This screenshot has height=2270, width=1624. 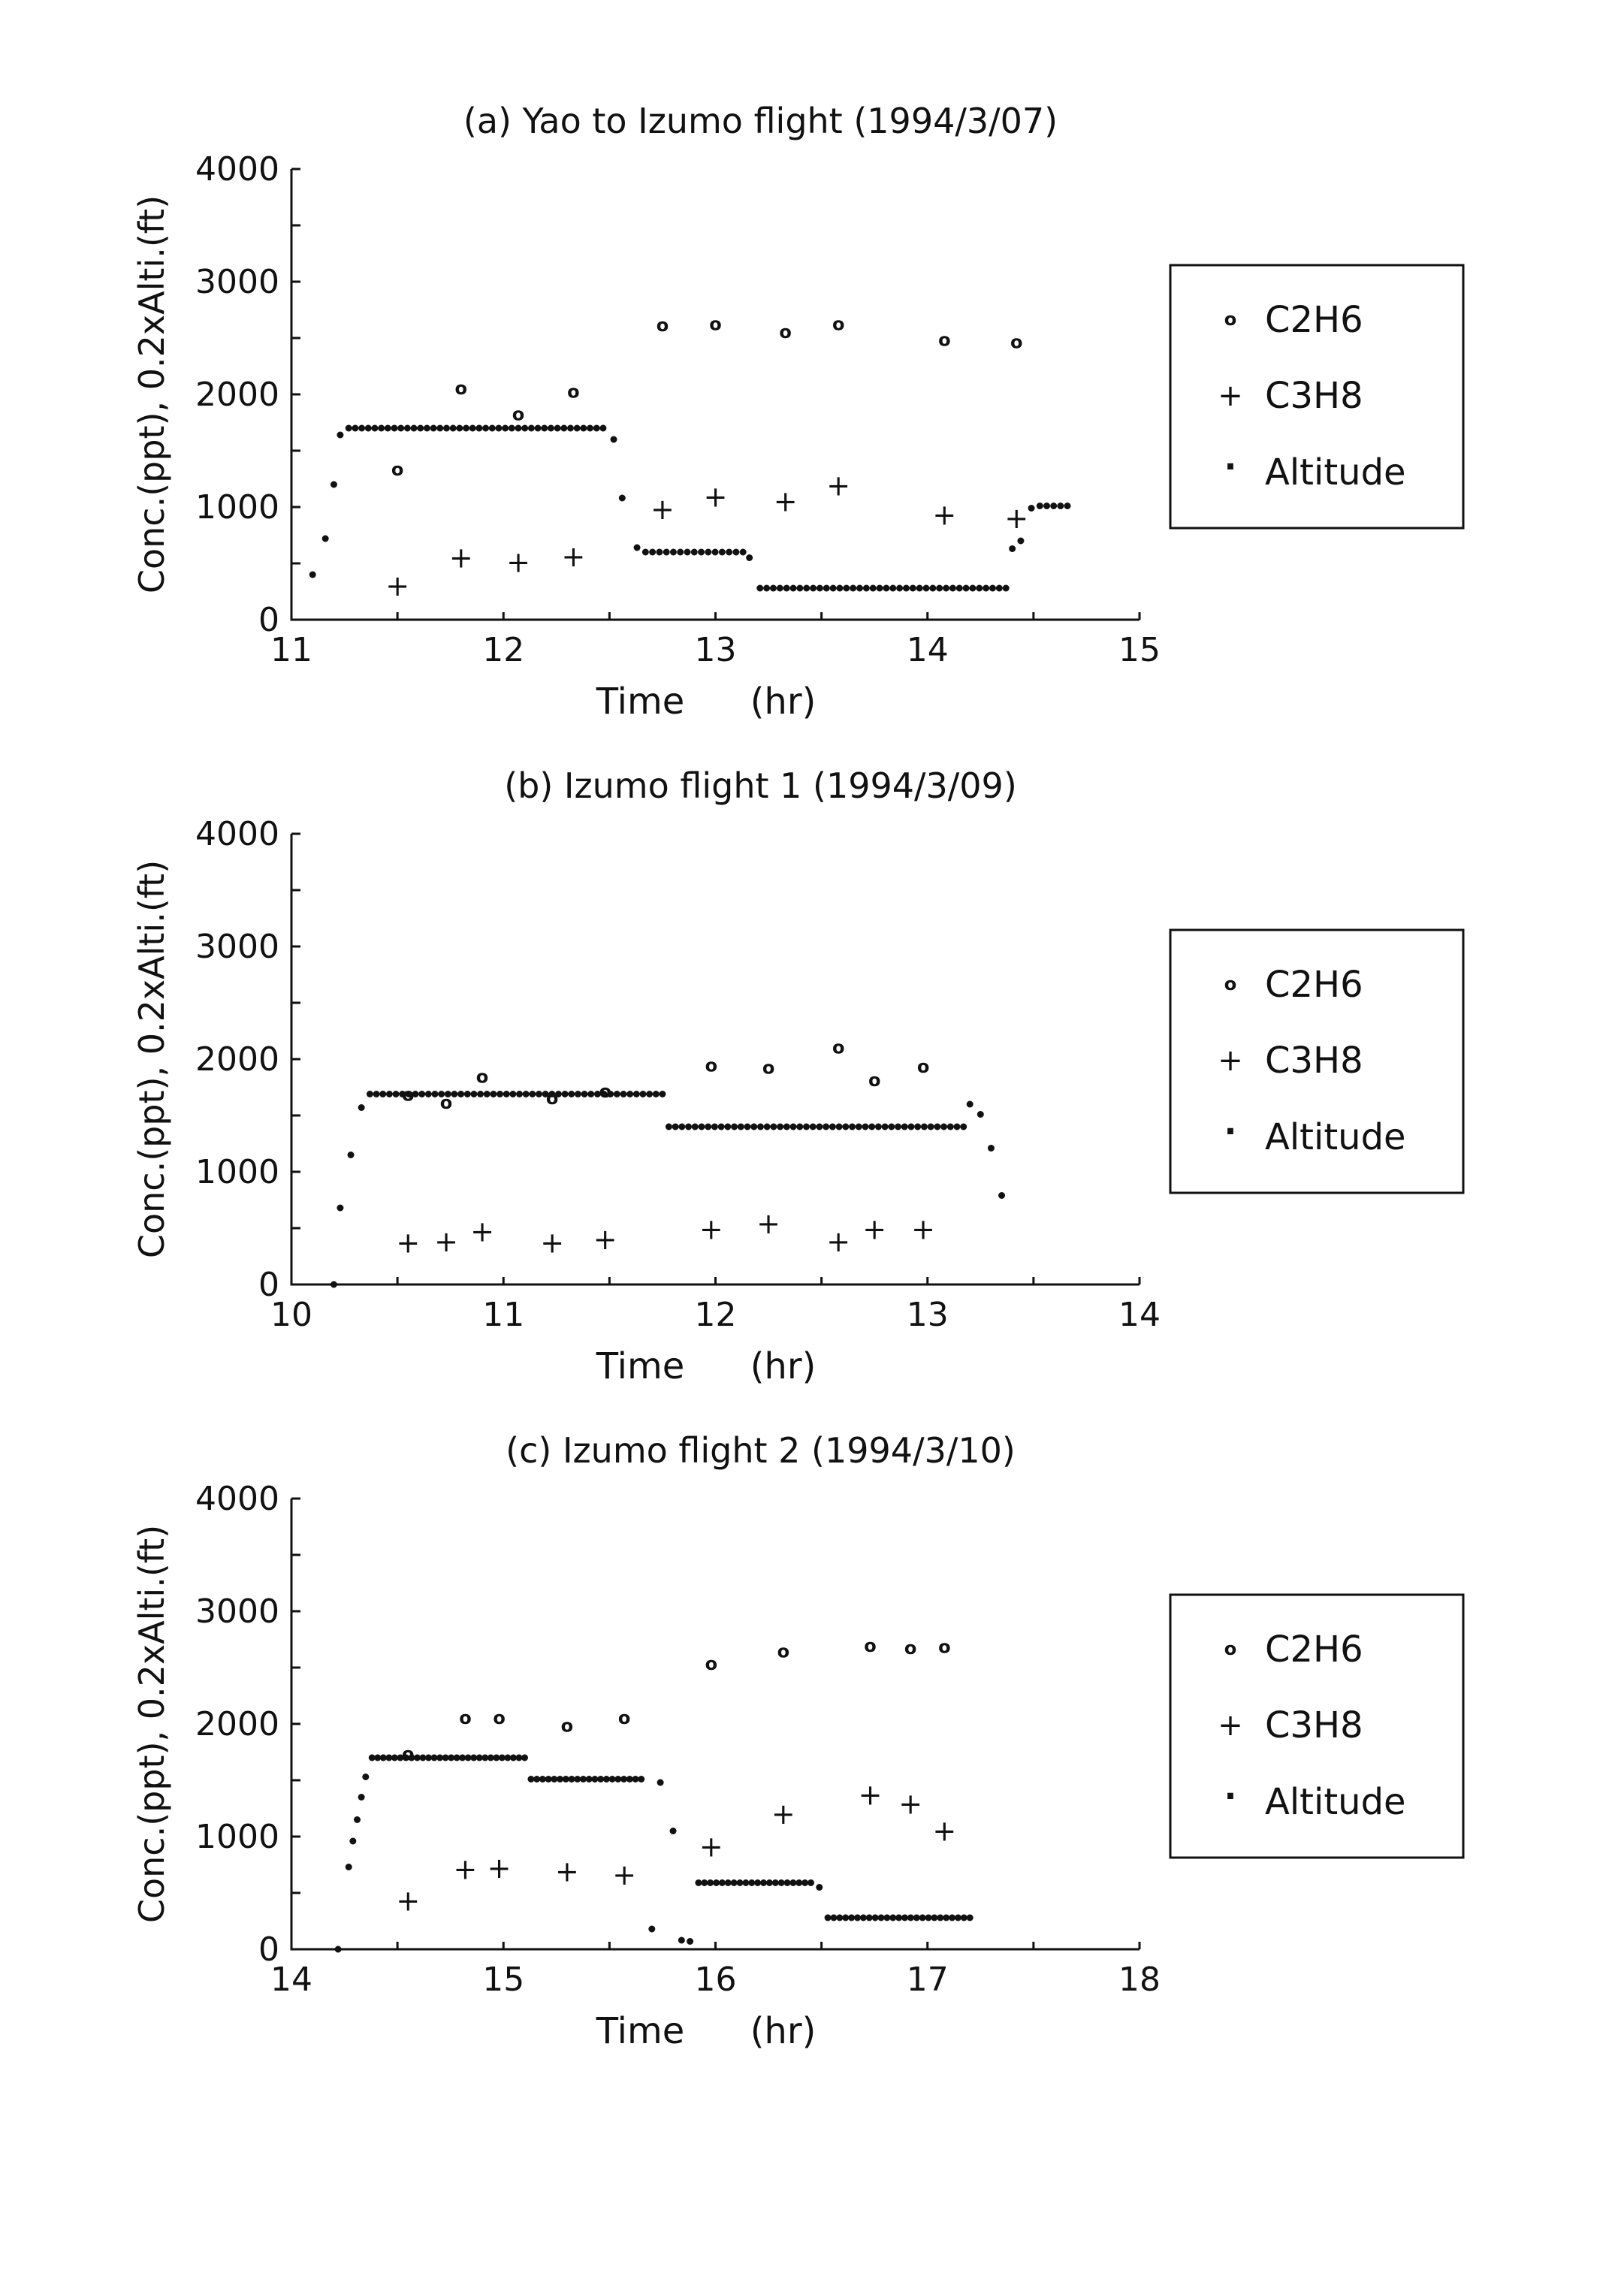 What do you see at coordinates (715, 1315) in the screenshot?
I see `x-tick-labels: 10 11 12 13 14` at bounding box center [715, 1315].